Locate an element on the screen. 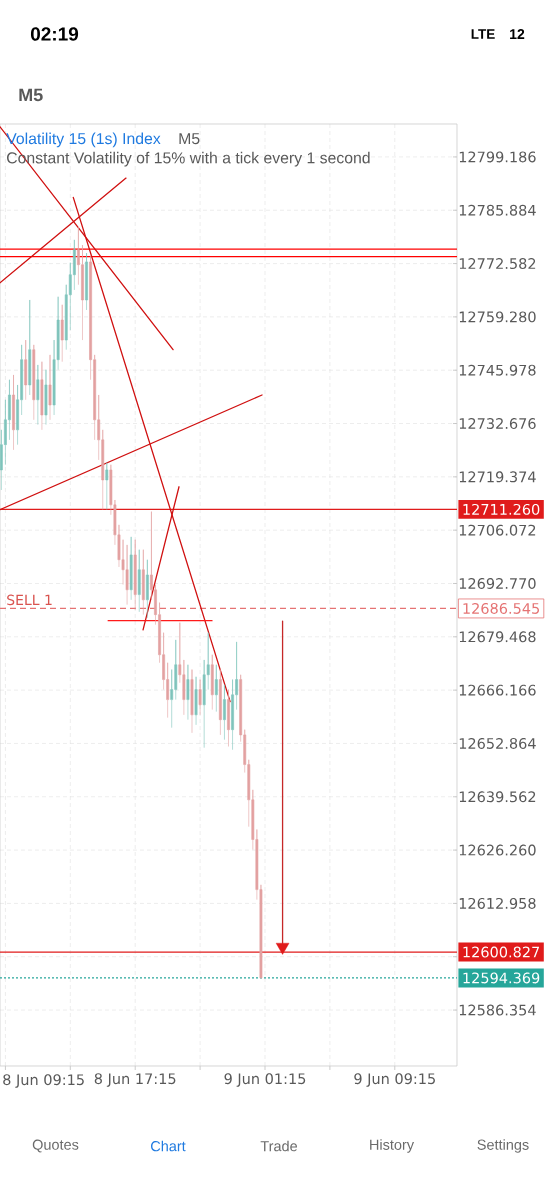 This screenshot has width=554, height=1200. ref-line-label: 12686.545 is located at coordinates (501, 608).